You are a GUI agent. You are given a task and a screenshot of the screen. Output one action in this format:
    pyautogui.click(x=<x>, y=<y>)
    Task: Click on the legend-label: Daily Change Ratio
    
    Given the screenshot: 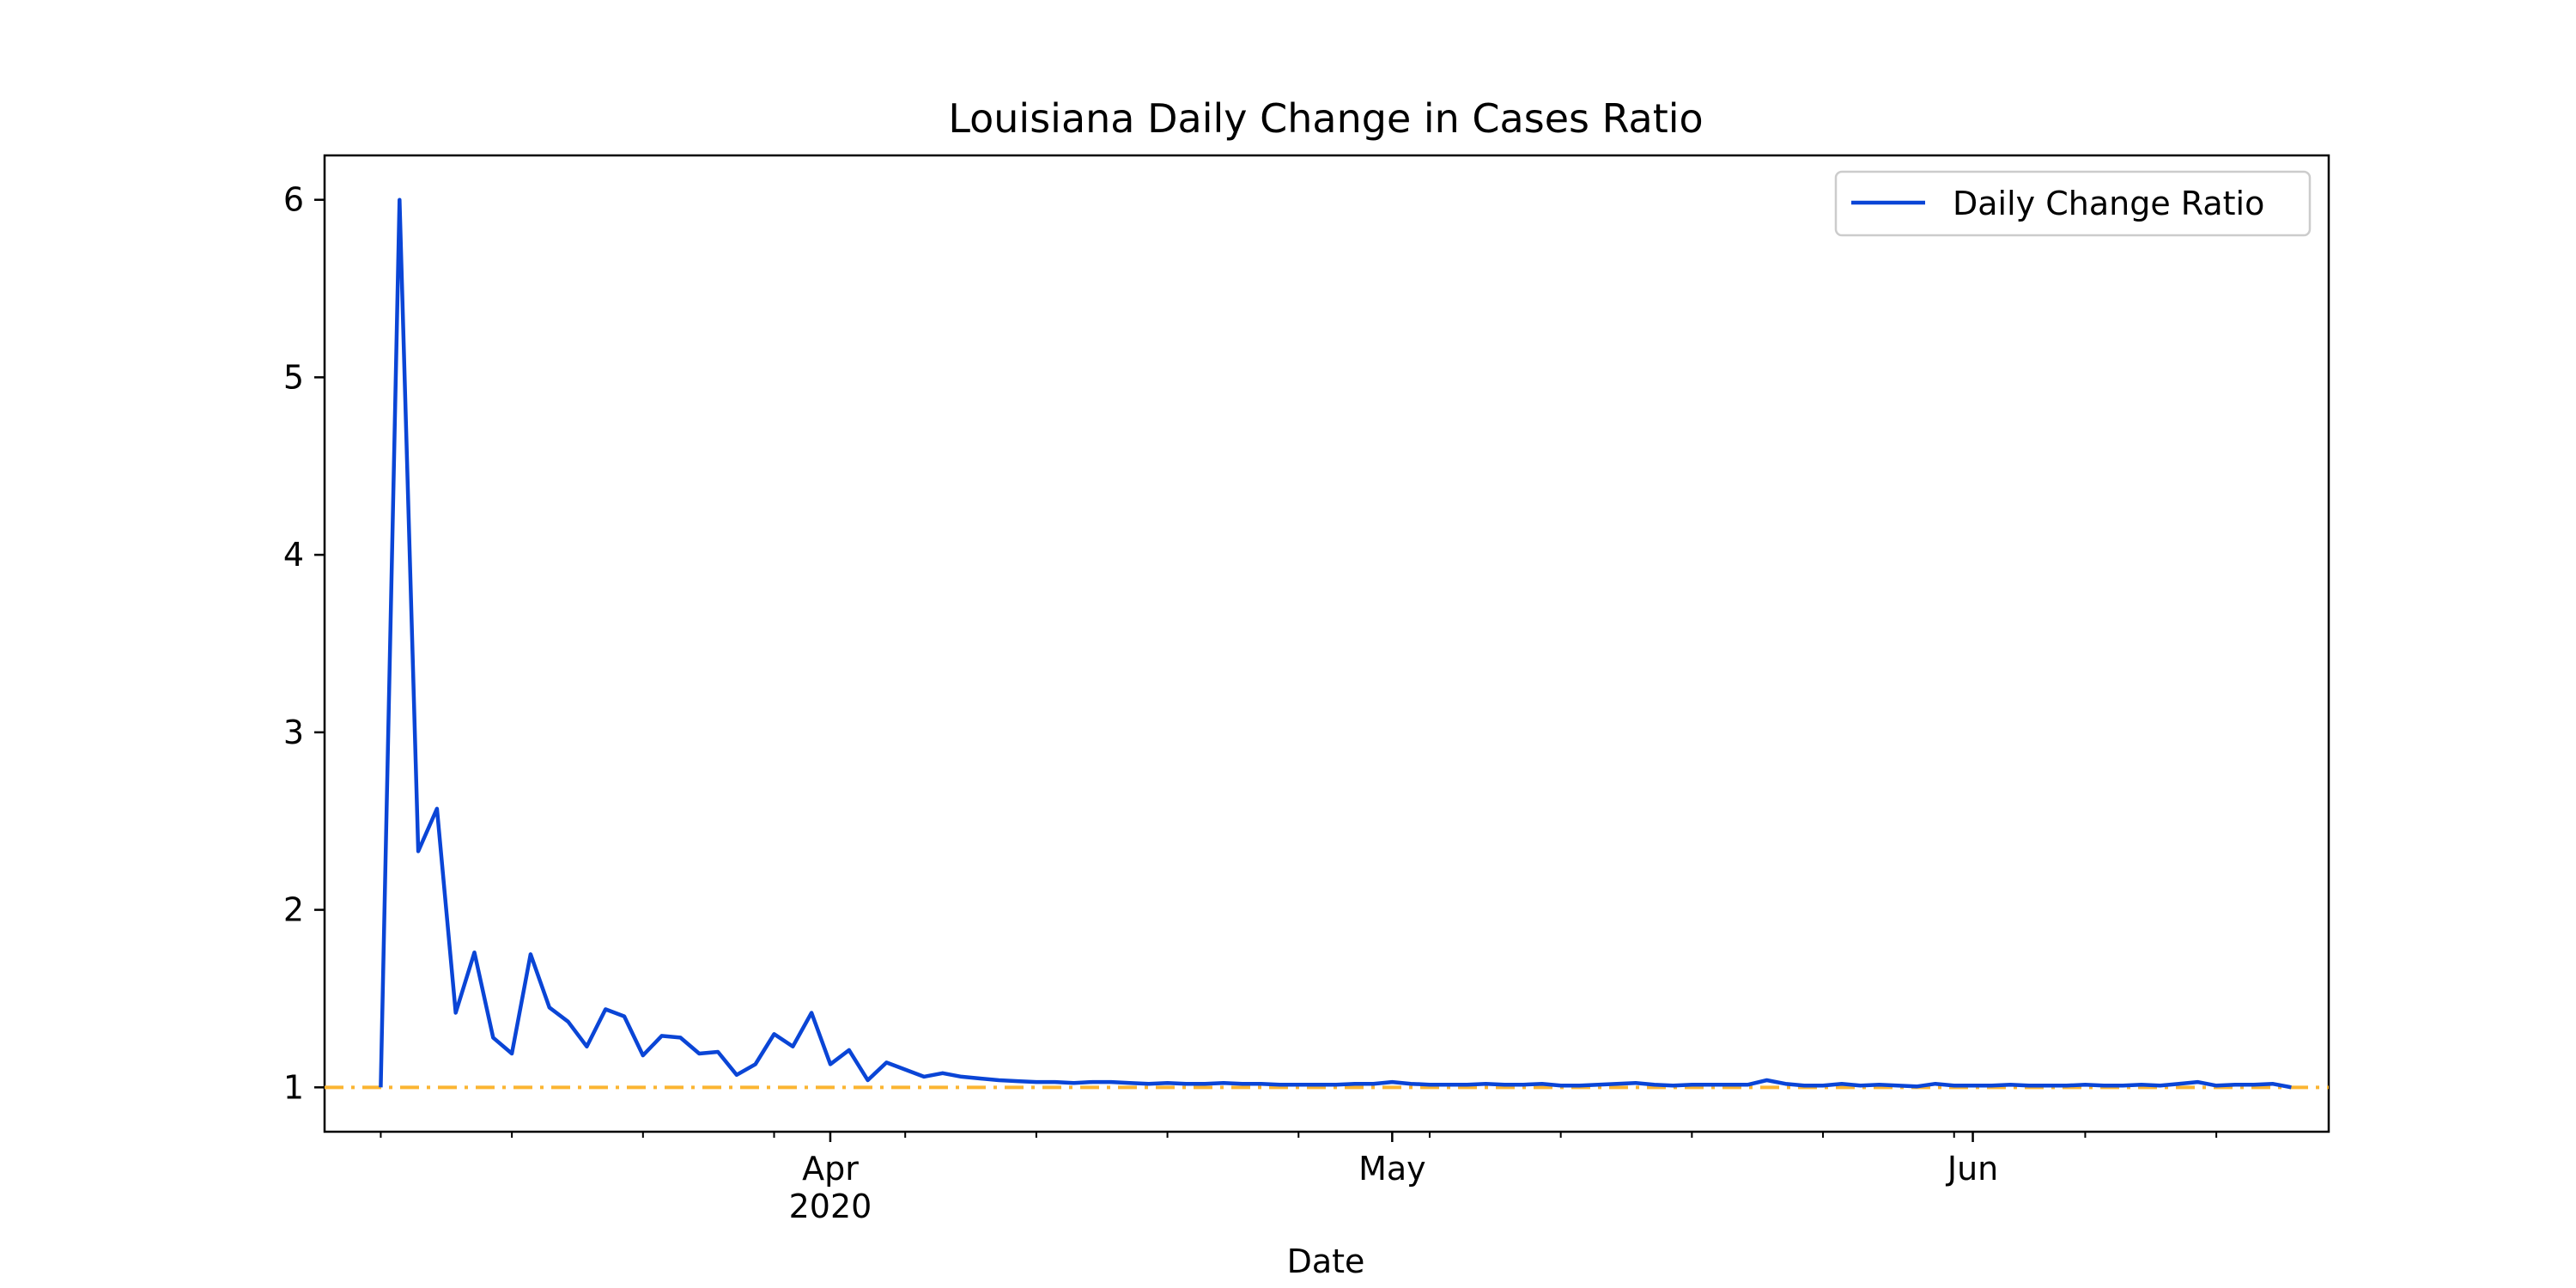 What is the action you would take?
    pyautogui.click(x=2108, y=203)
    